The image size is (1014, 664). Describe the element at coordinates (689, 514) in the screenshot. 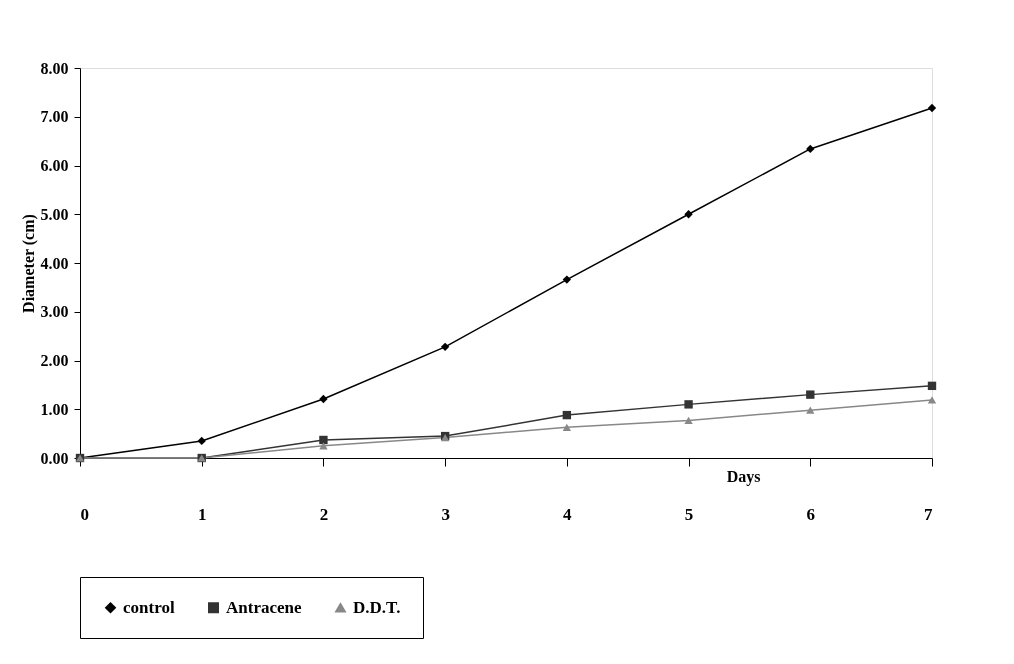

I see `x-tick-label: 5` at that location.